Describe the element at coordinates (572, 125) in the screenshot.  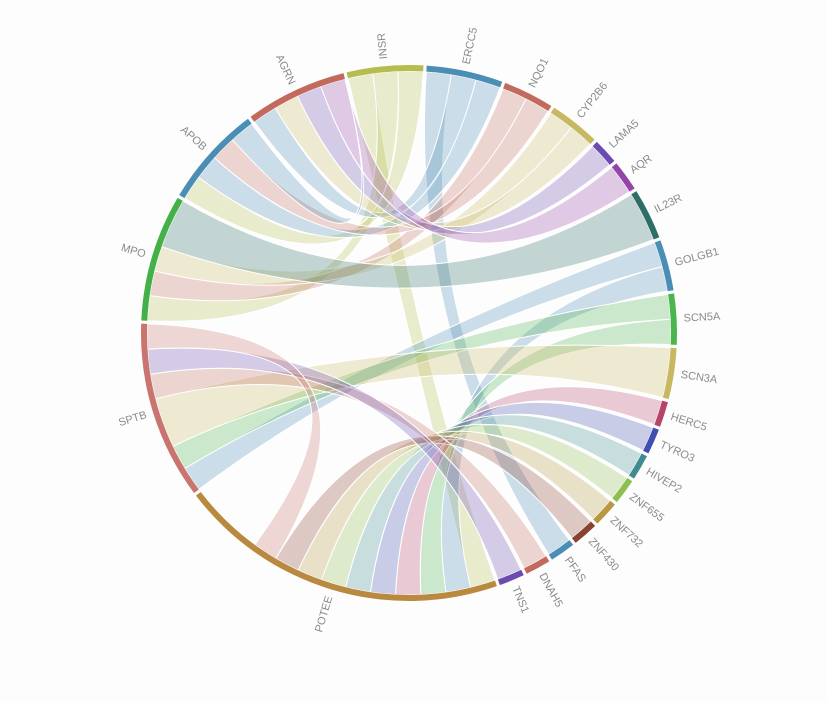
I see `arc-cyp2b6` at that location.